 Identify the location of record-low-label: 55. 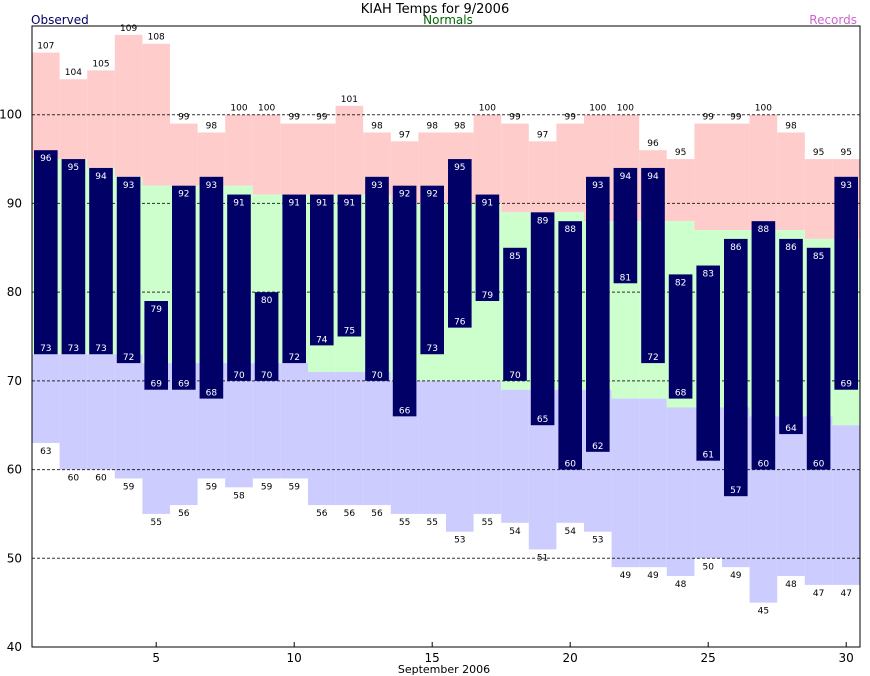
(155, 523).